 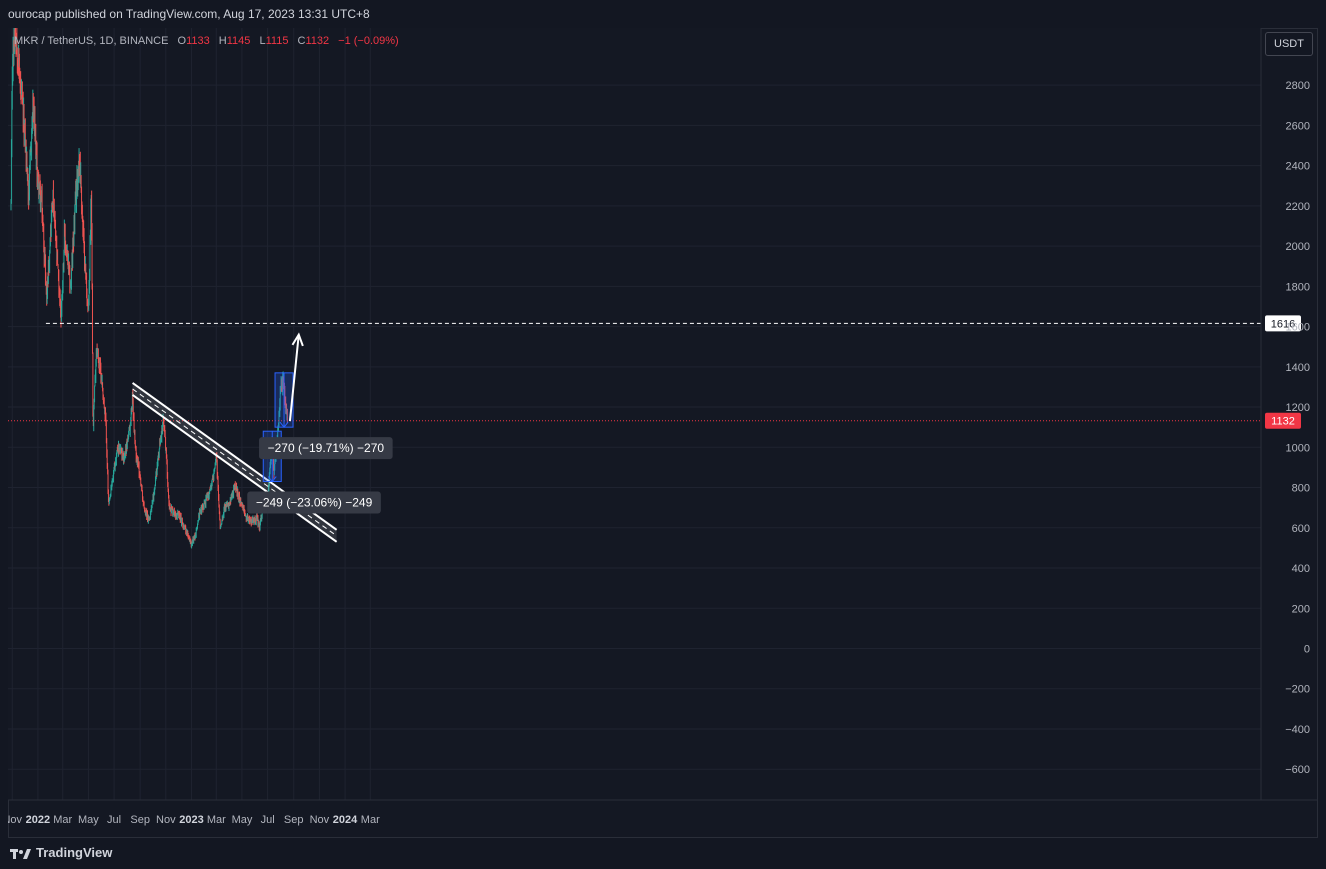 I want to click on price-tick-label: 1600, so click(x=1298, y=328).